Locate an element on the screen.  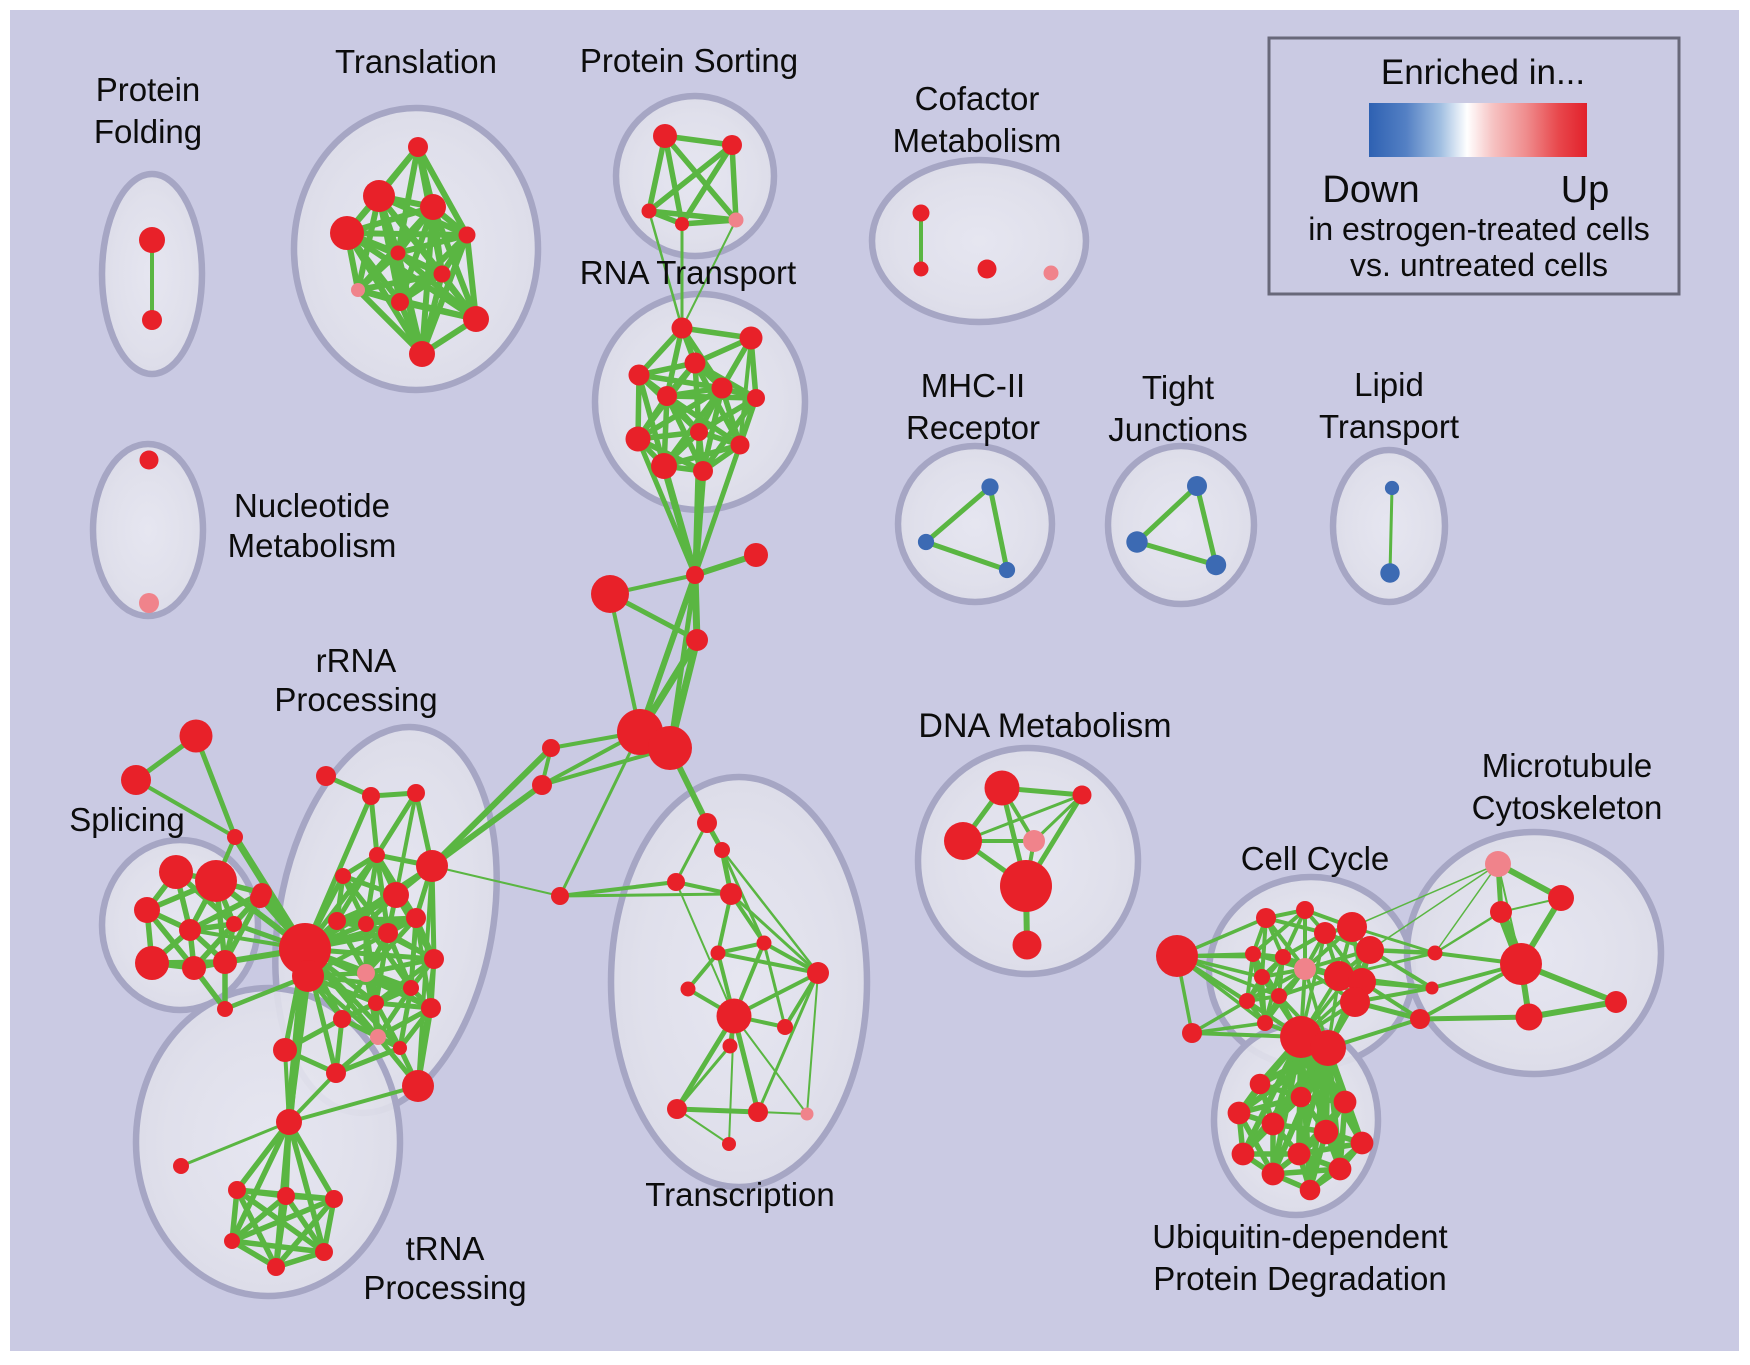
svg-text: Cytoskeleton is located at coordinates (1567, 807).